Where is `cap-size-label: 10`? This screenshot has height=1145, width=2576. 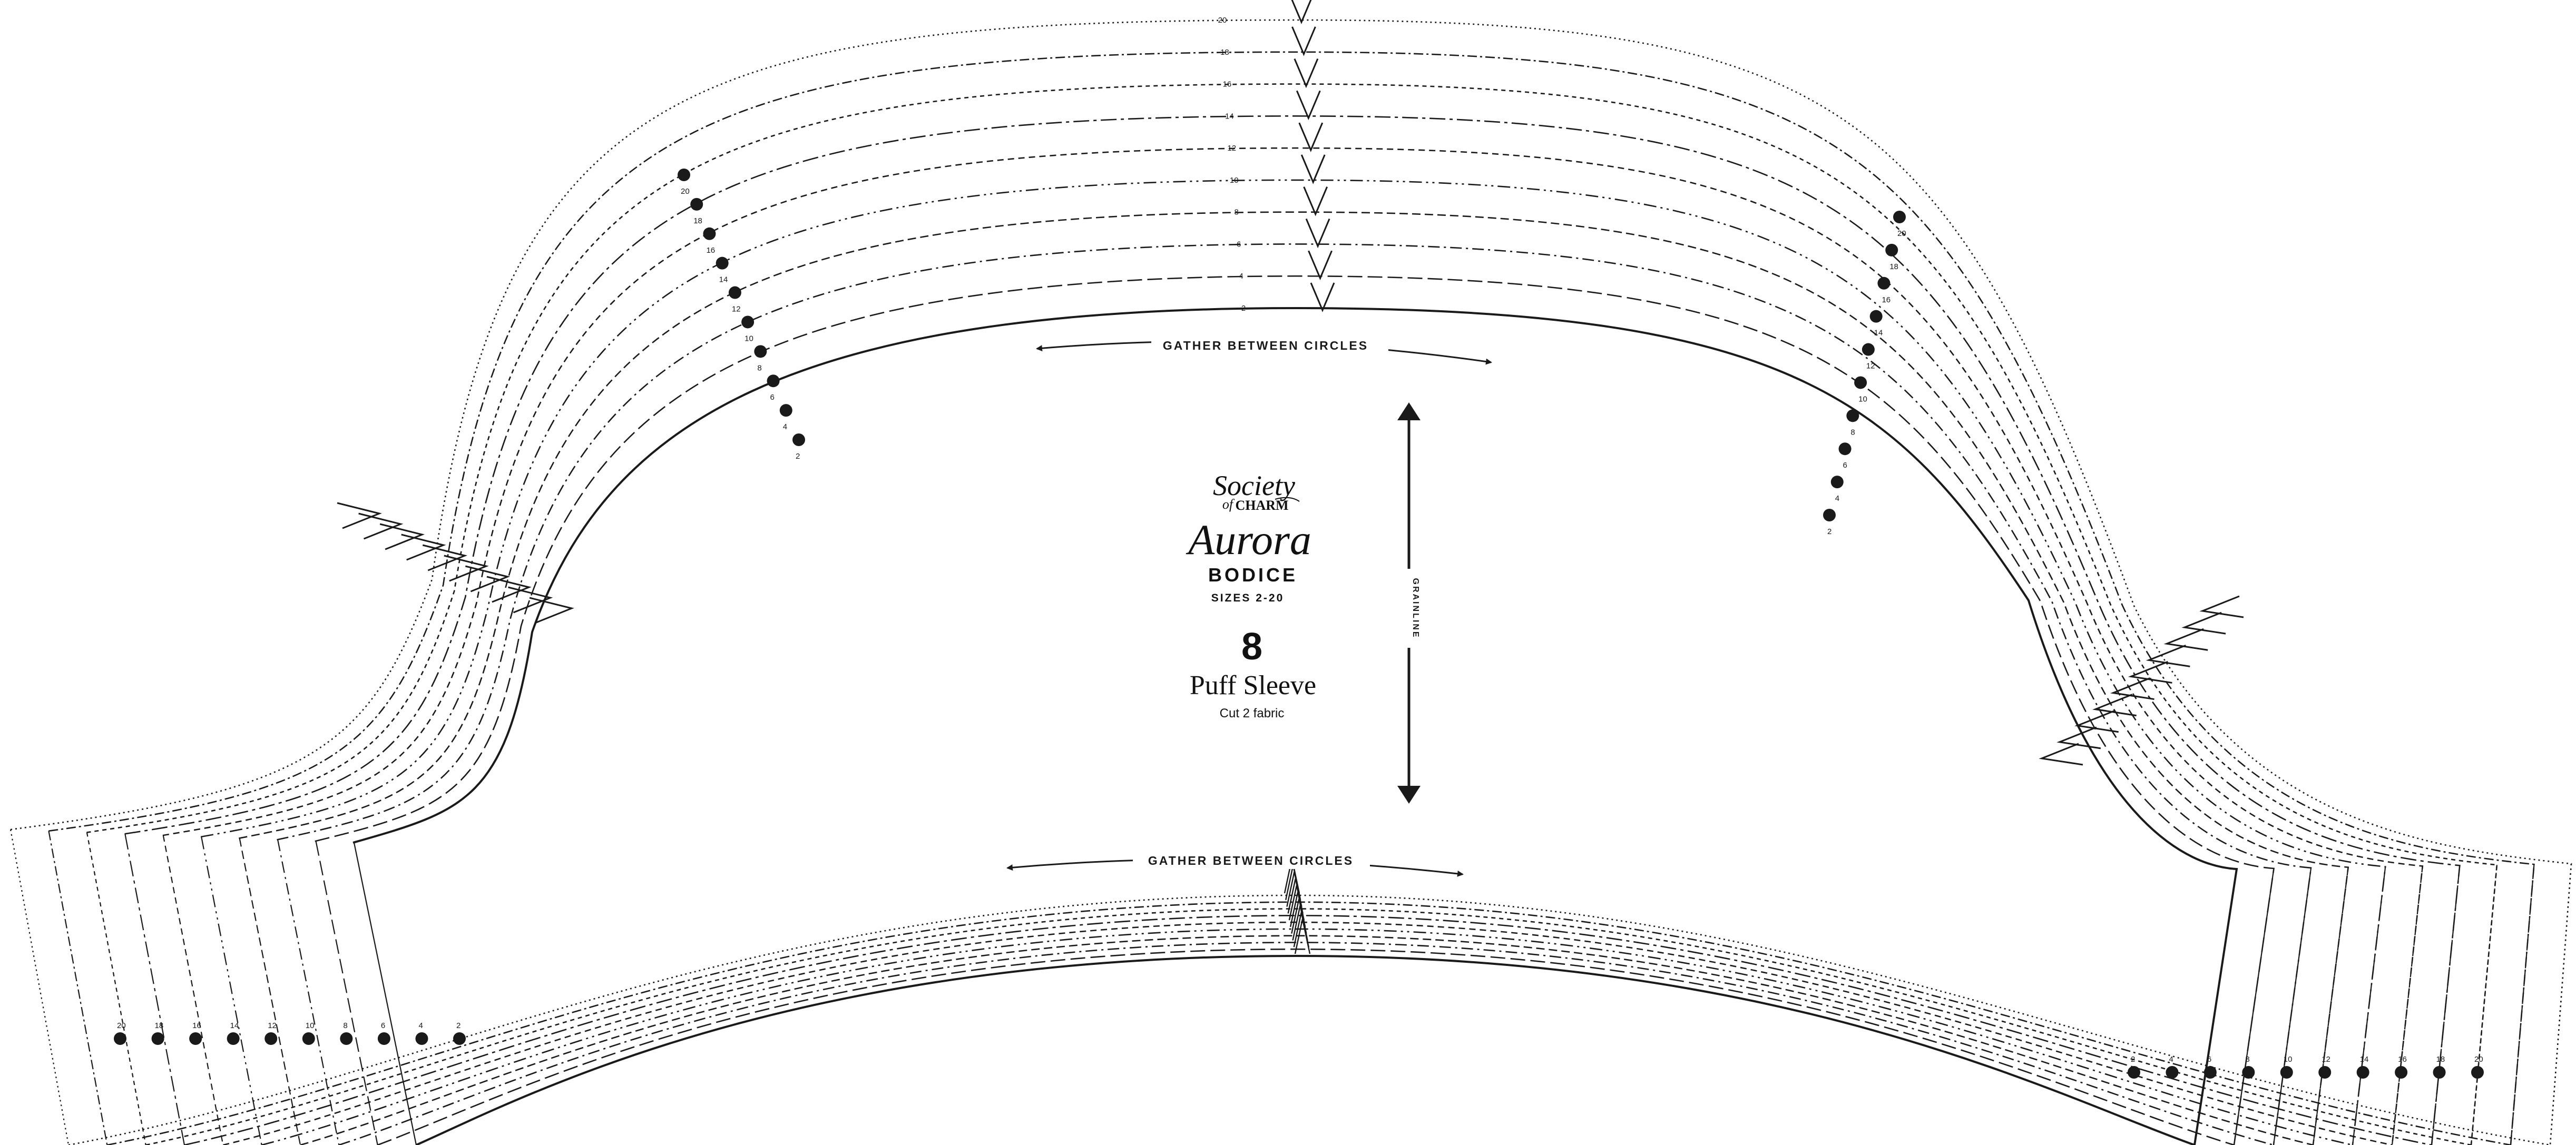
cap-size-label: 10 is located at coordinates (1234, 180).